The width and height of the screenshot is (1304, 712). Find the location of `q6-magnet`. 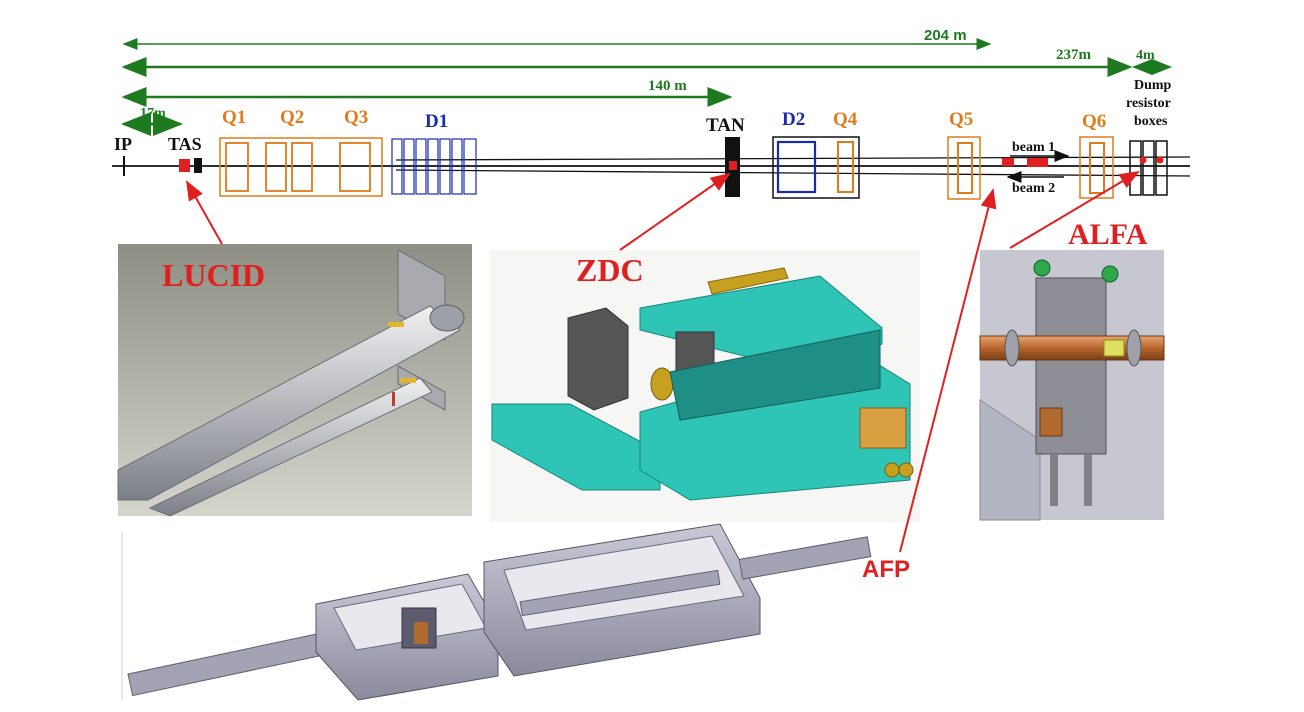

q6-magnet is located at coordinates (1097, 168).